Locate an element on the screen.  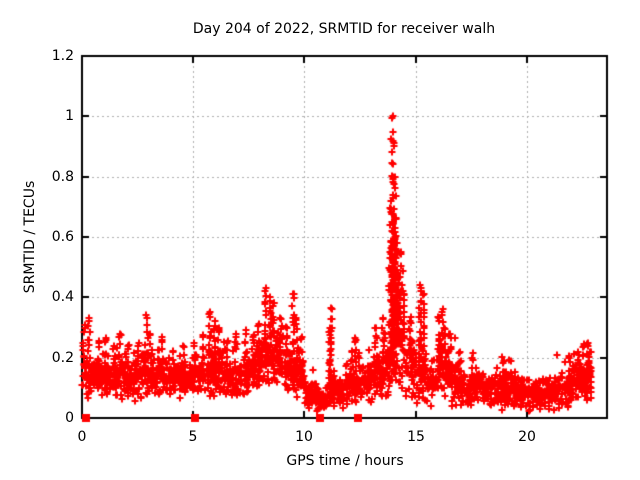
x-tick-label: 15 is located at coordinates (416, 437).